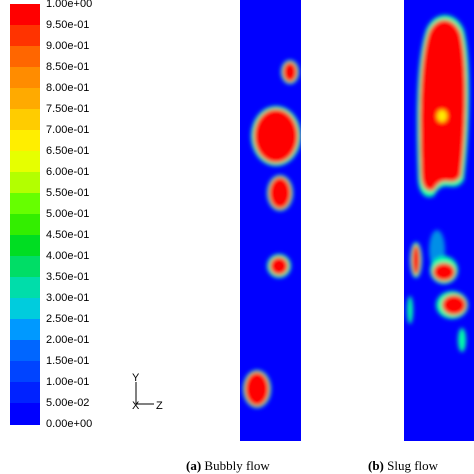  What do you see at coordinates (68, 46) in the screenshot?
I see `colorbar-tick-label: 9.00e-01` at bounding box center [68, 46].